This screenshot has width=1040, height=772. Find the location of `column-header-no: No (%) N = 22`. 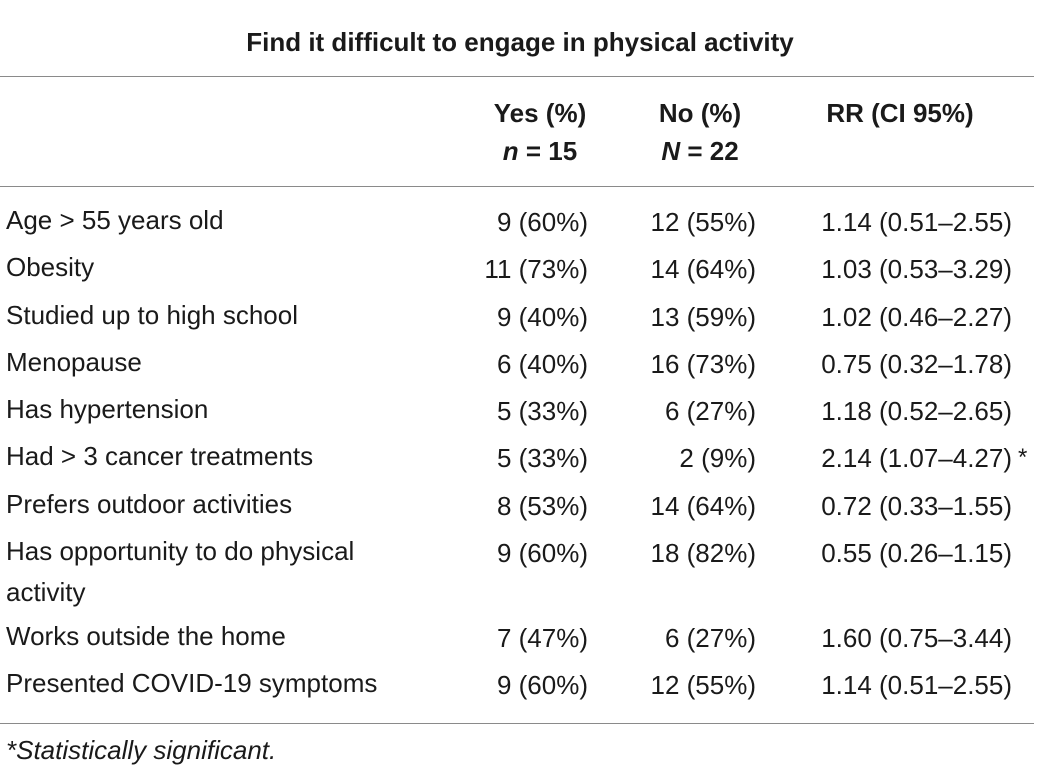

column-header-no: No (%) N = 22 is located at coordinates (700, 132).